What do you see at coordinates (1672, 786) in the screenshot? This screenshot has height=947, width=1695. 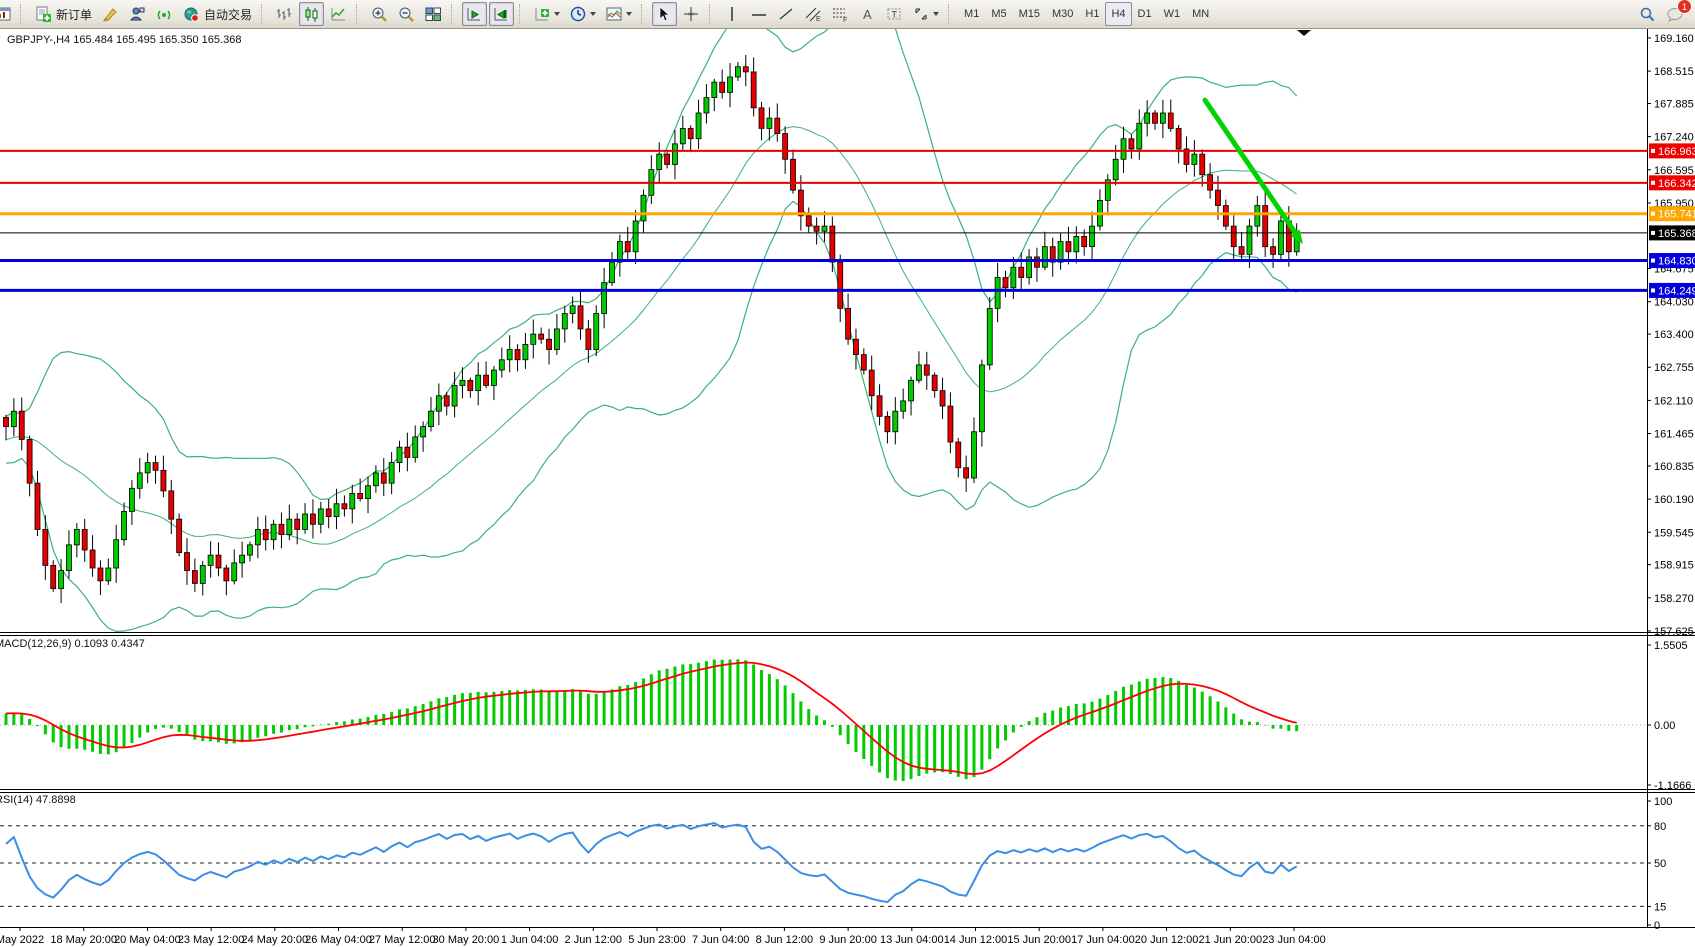 I see `macd-tick-label: -1.1666` at bounding box center [1672, 786].